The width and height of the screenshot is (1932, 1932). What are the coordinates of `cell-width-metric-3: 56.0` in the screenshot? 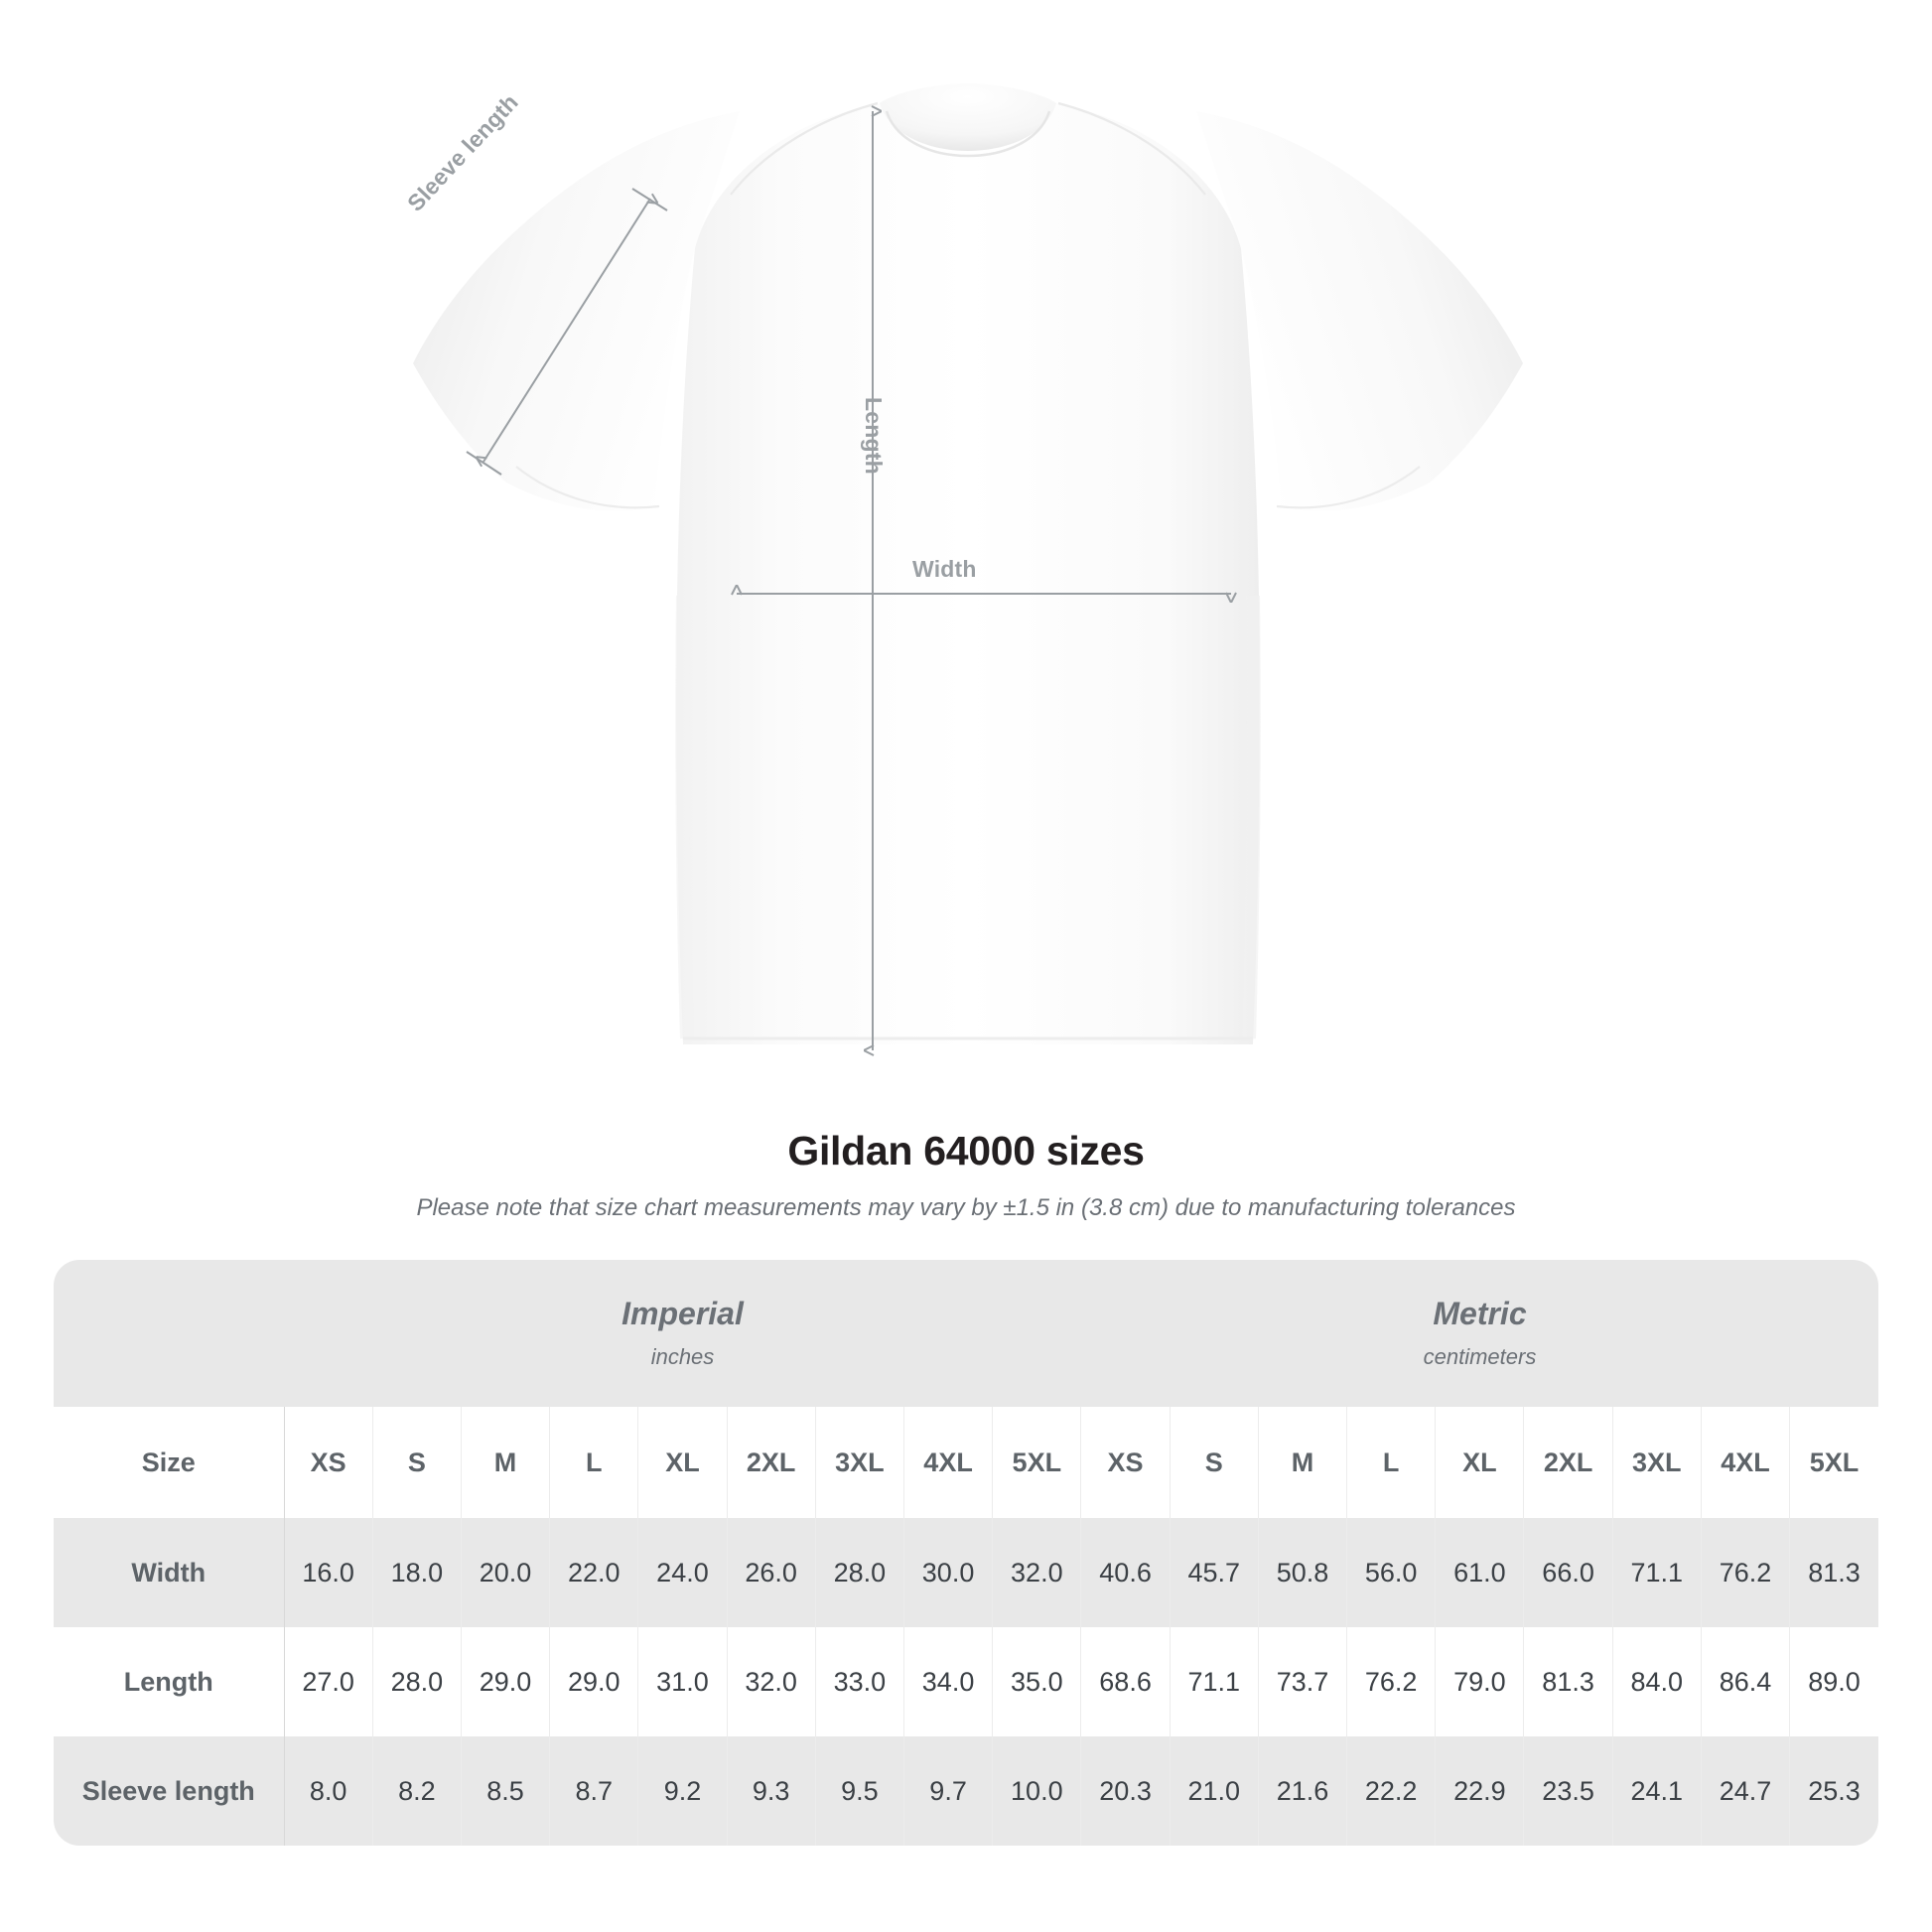 It's located at (1392, 1573).